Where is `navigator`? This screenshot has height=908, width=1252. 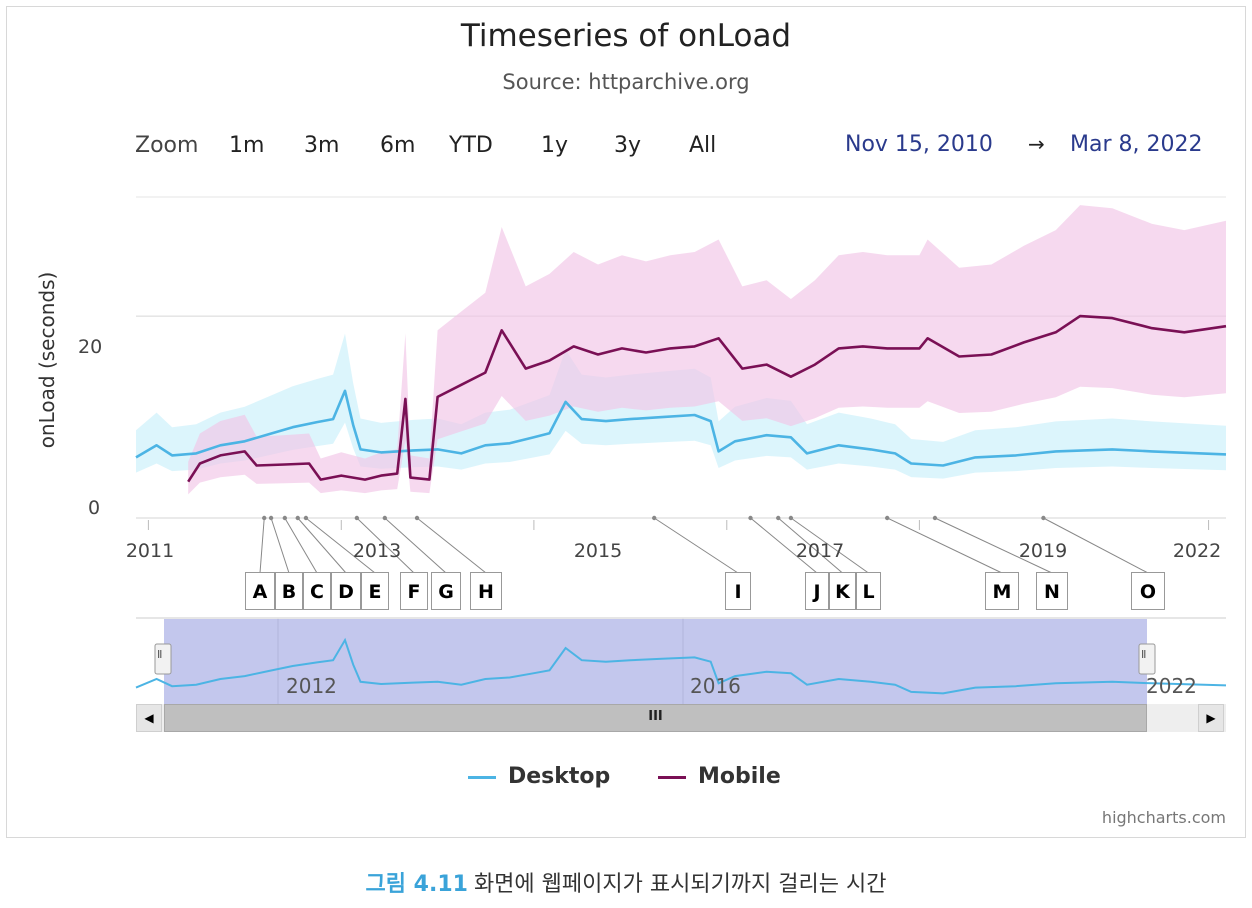 navigator is located at coordinates (626, 660).